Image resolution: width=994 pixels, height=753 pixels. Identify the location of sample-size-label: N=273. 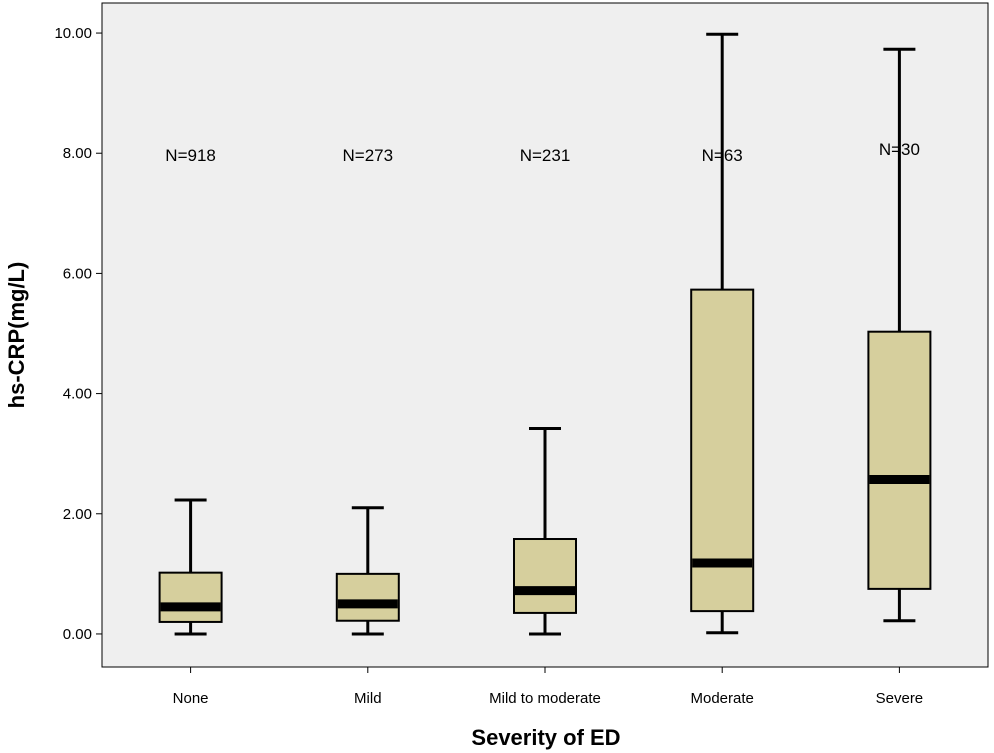
(368, 155).